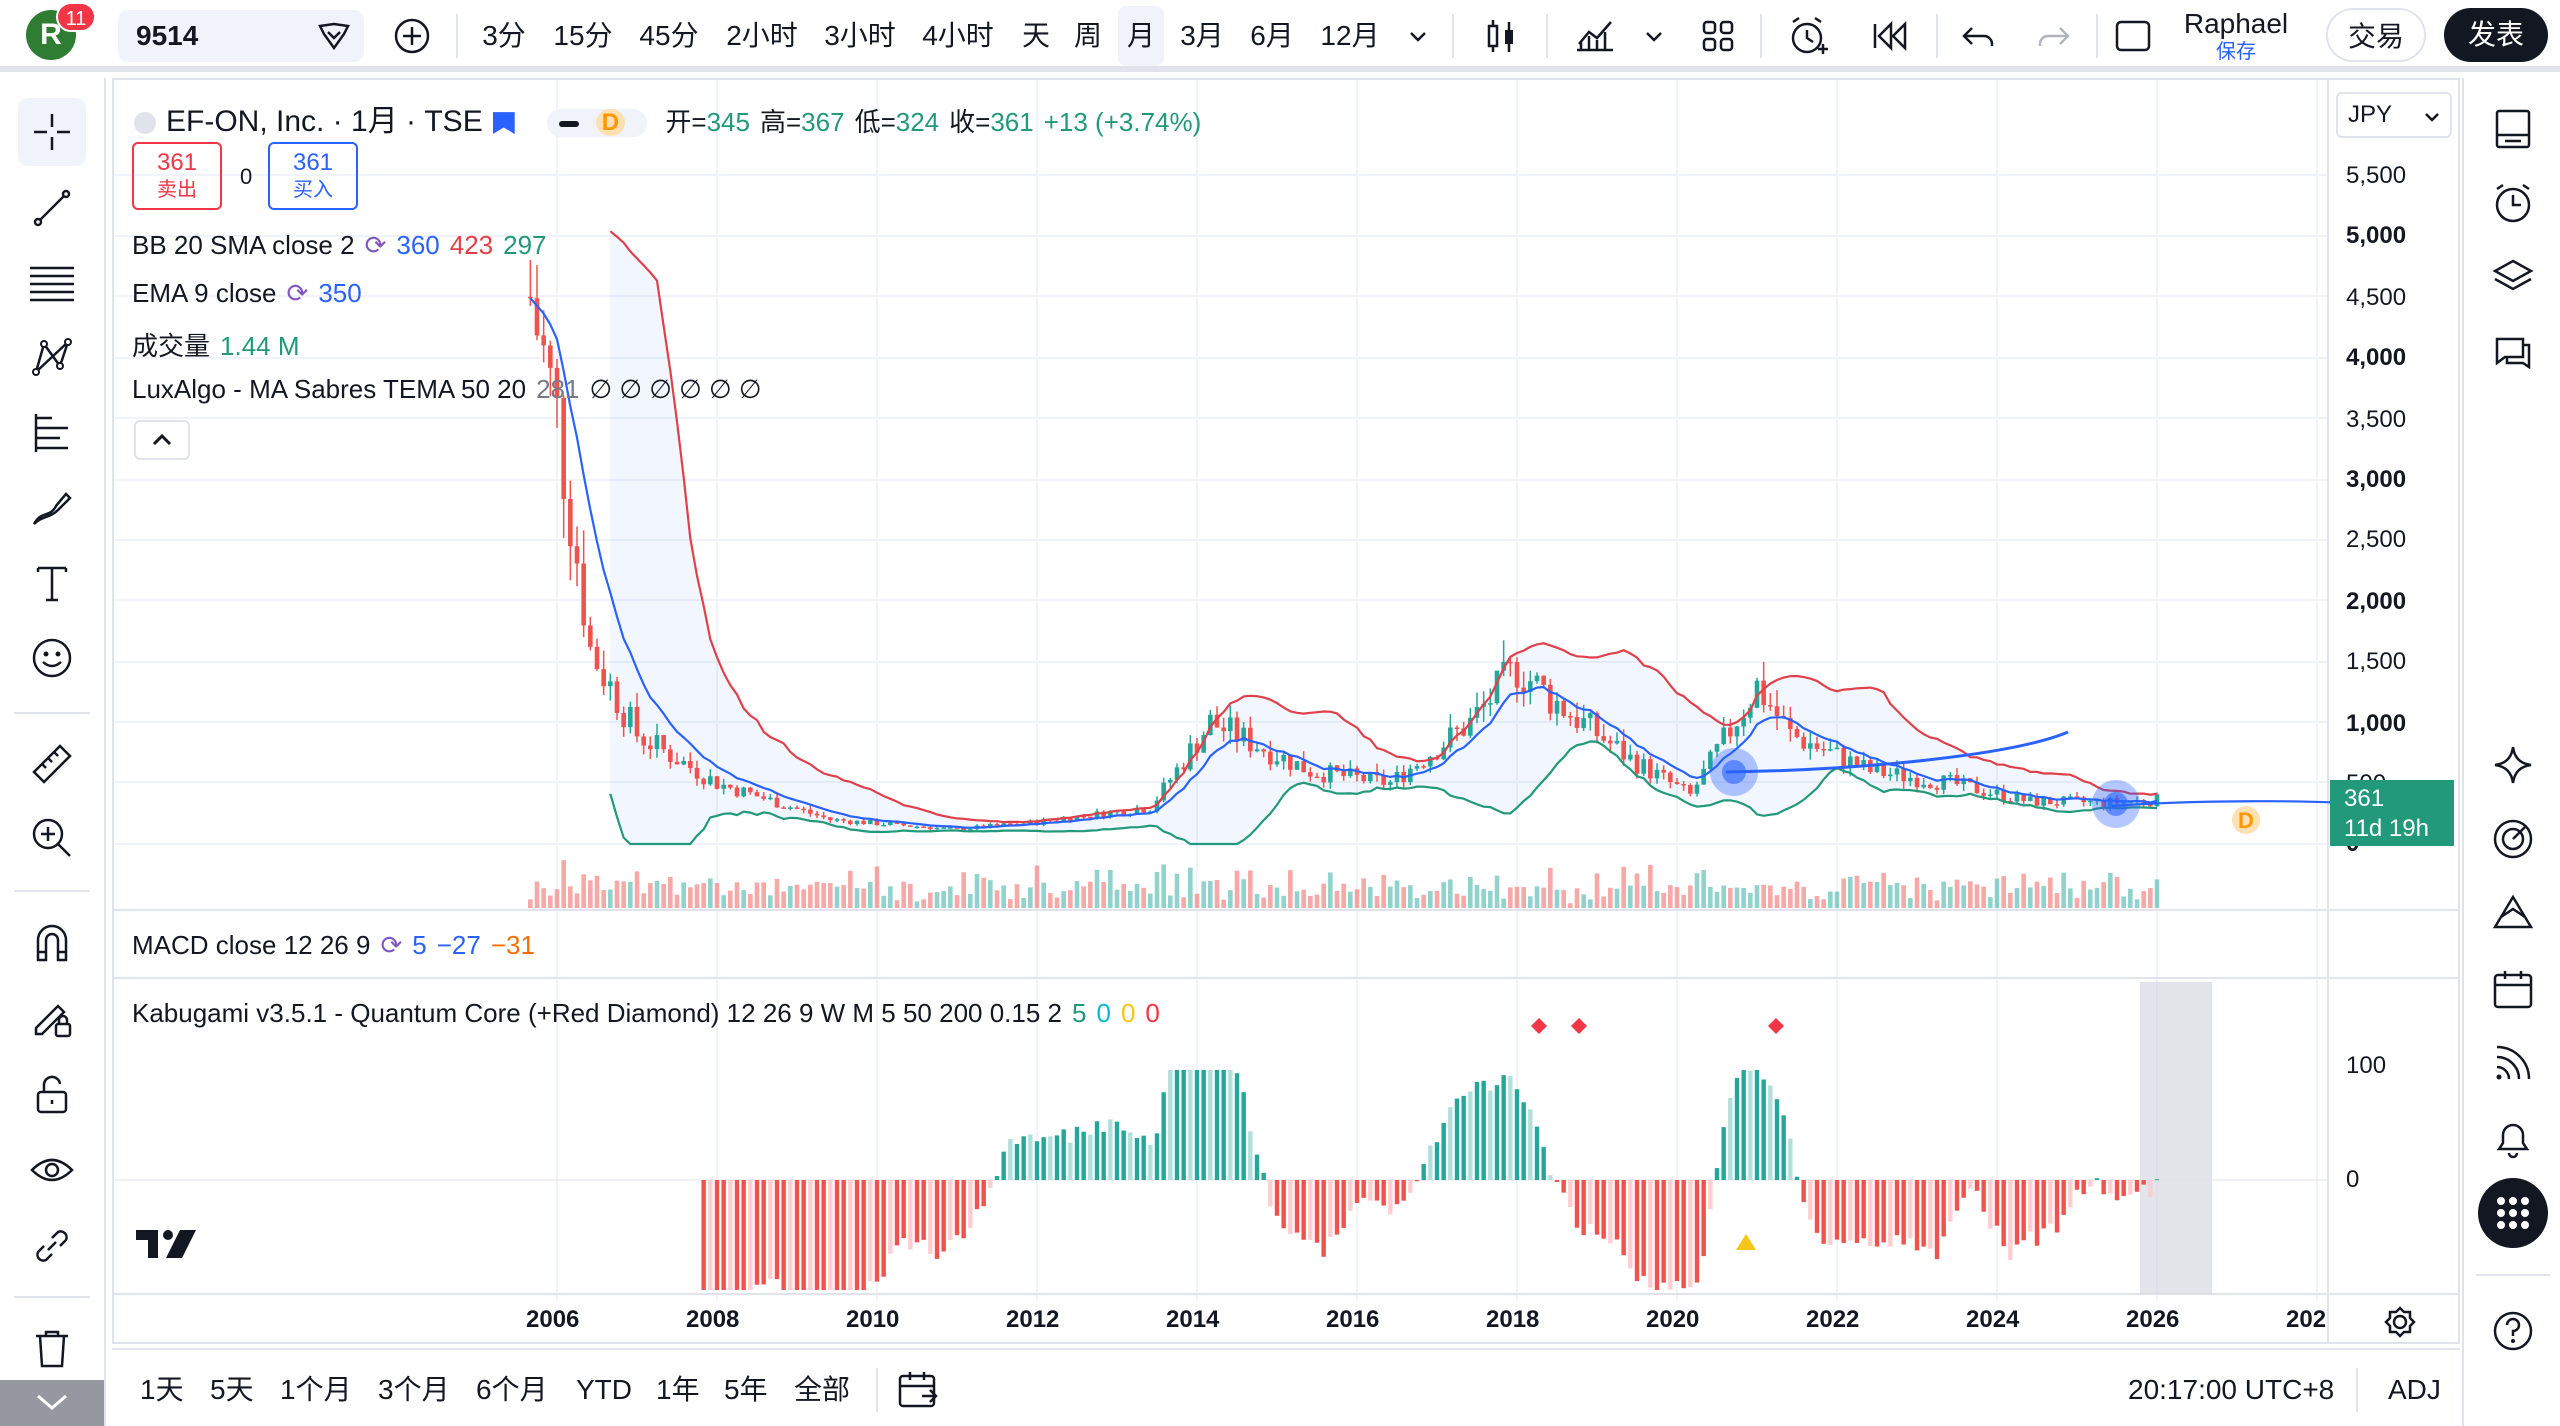 This screenshot has height=1426, width=2560. Describe the element at coordinates (762, 35) in the screenshot. I see `interval-2h: 2小时` at that location.